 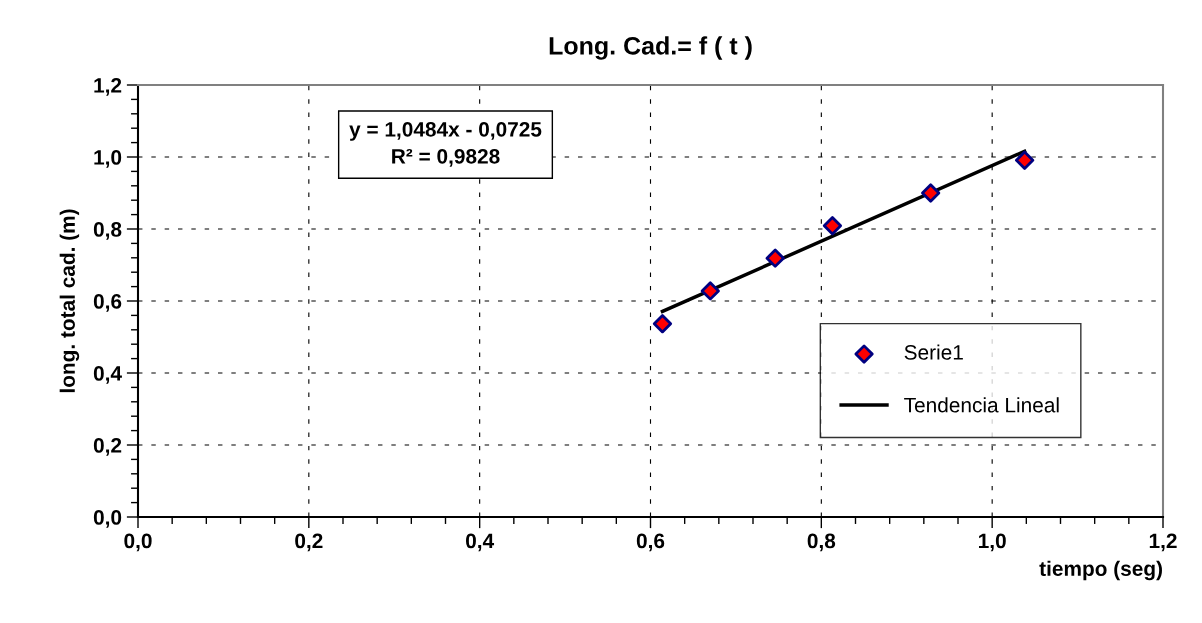 What do you see at coordinates (445, 144) in the screenshot?
I see `annotation: y = 1,0484x - 0,0725 R² = 0,9828` at bounding box center [445, 144].